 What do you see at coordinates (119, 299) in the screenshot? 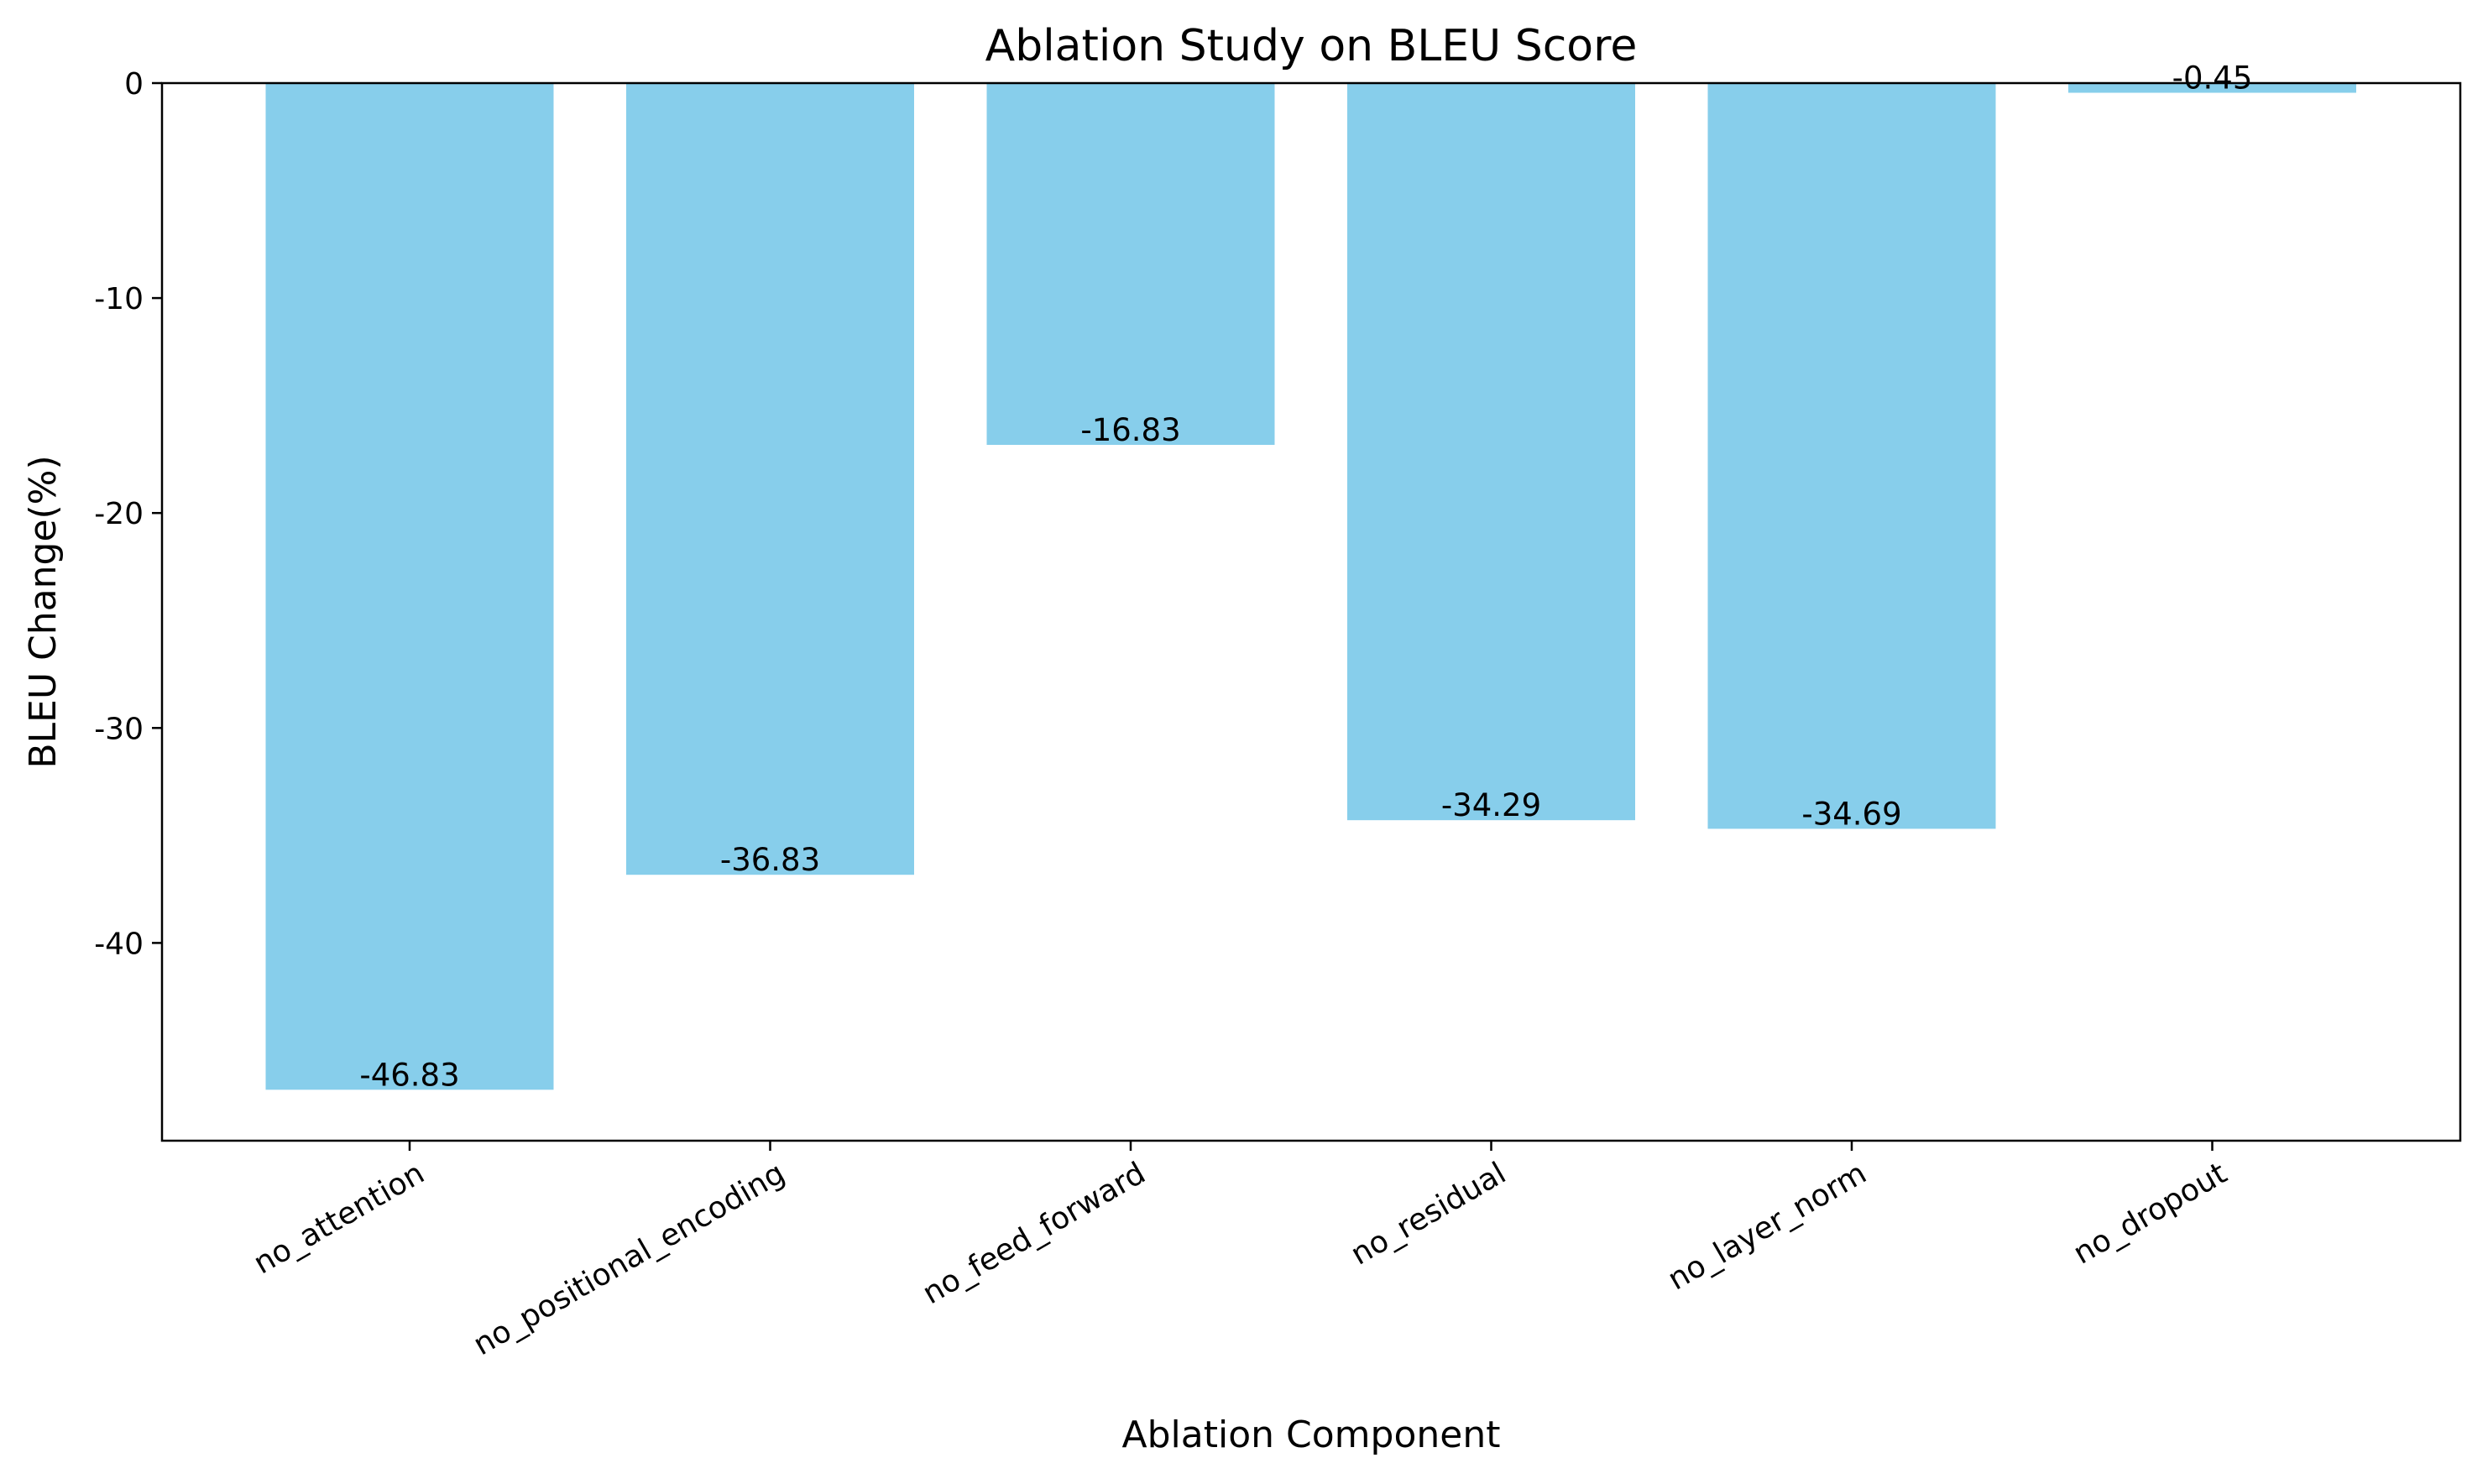
I see `y-tick-label: -10` at bounding box center [119, 299].